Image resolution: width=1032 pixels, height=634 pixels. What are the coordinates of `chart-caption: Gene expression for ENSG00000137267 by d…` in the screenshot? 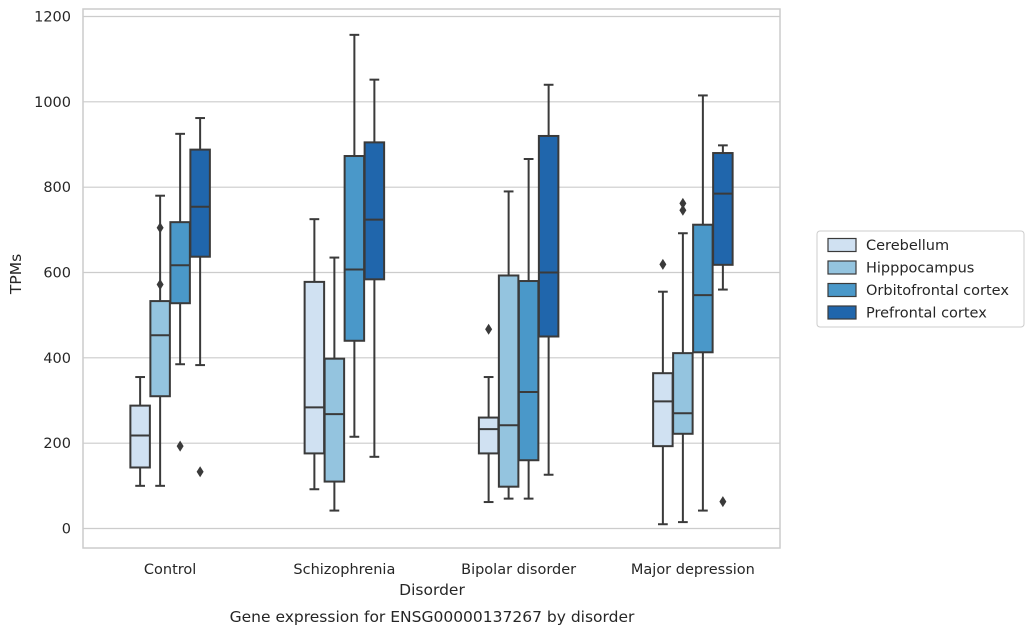 It's located at (432, 617).